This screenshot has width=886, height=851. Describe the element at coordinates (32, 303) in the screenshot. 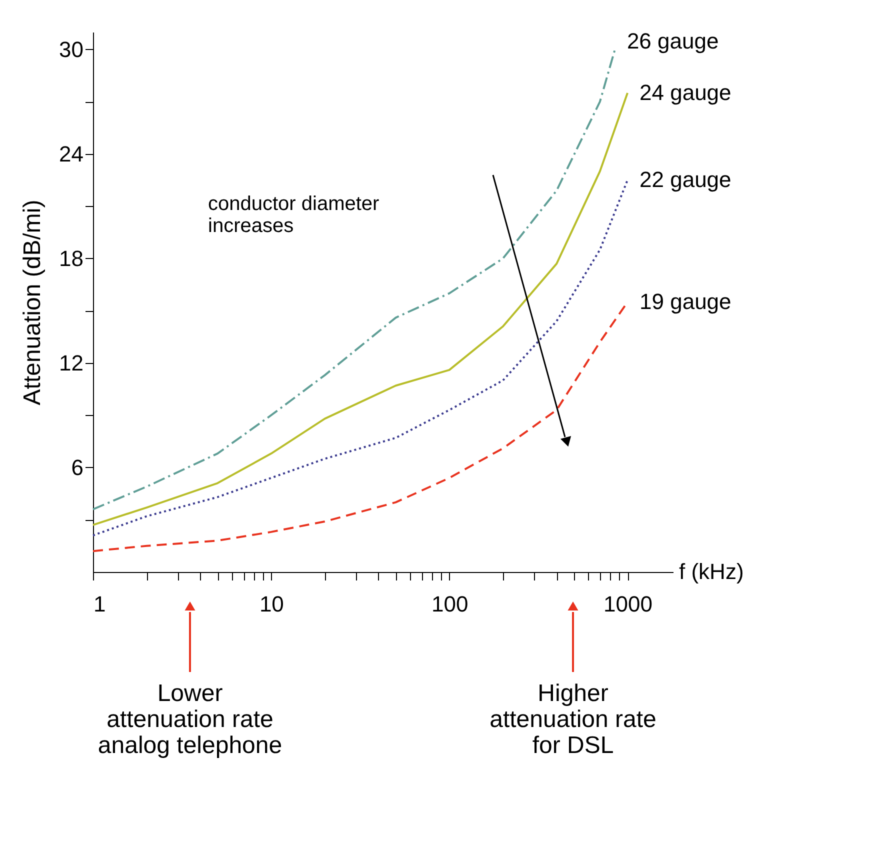

I see `y-axis-title: Attenuation (dB/mi)` at that location.